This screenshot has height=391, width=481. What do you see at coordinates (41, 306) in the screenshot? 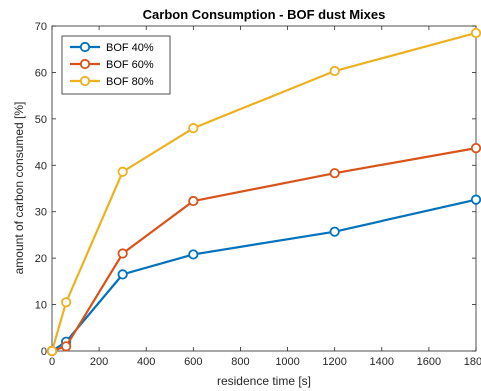
I see `y-tick-label: 10` at bounding box center [41, 306].